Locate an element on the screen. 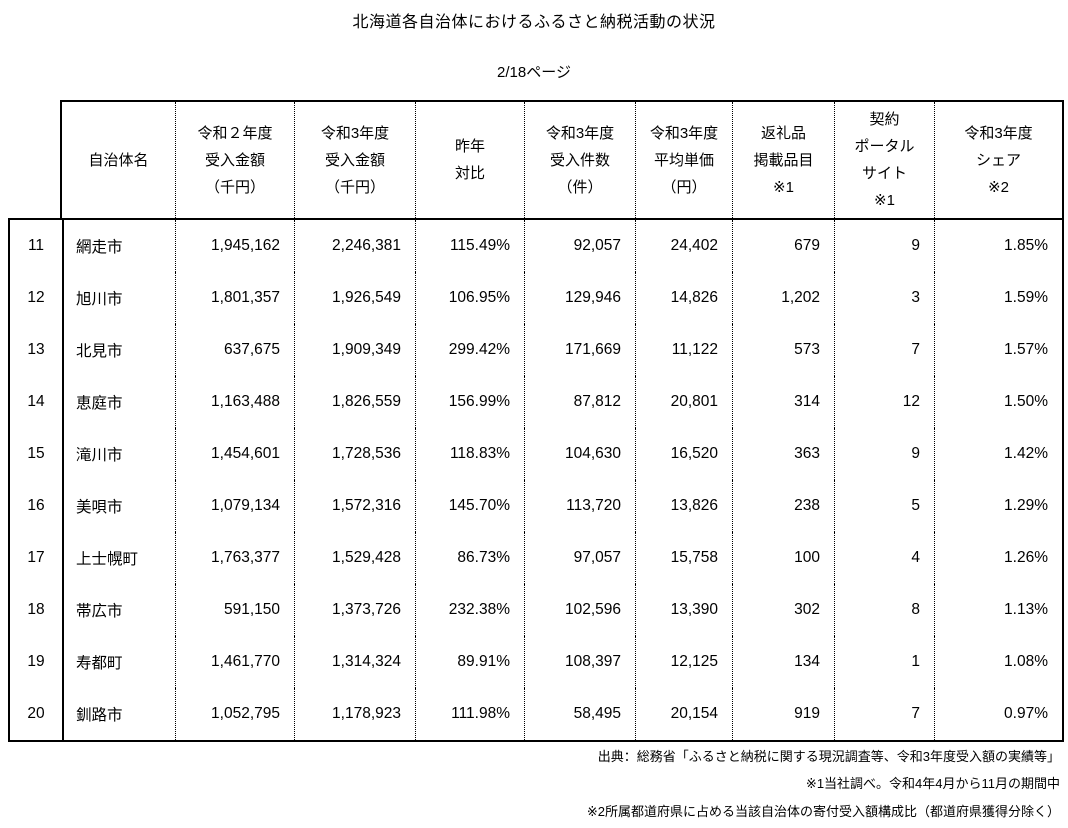  cell-share: 1.13% is located at coordinates (998, 610).